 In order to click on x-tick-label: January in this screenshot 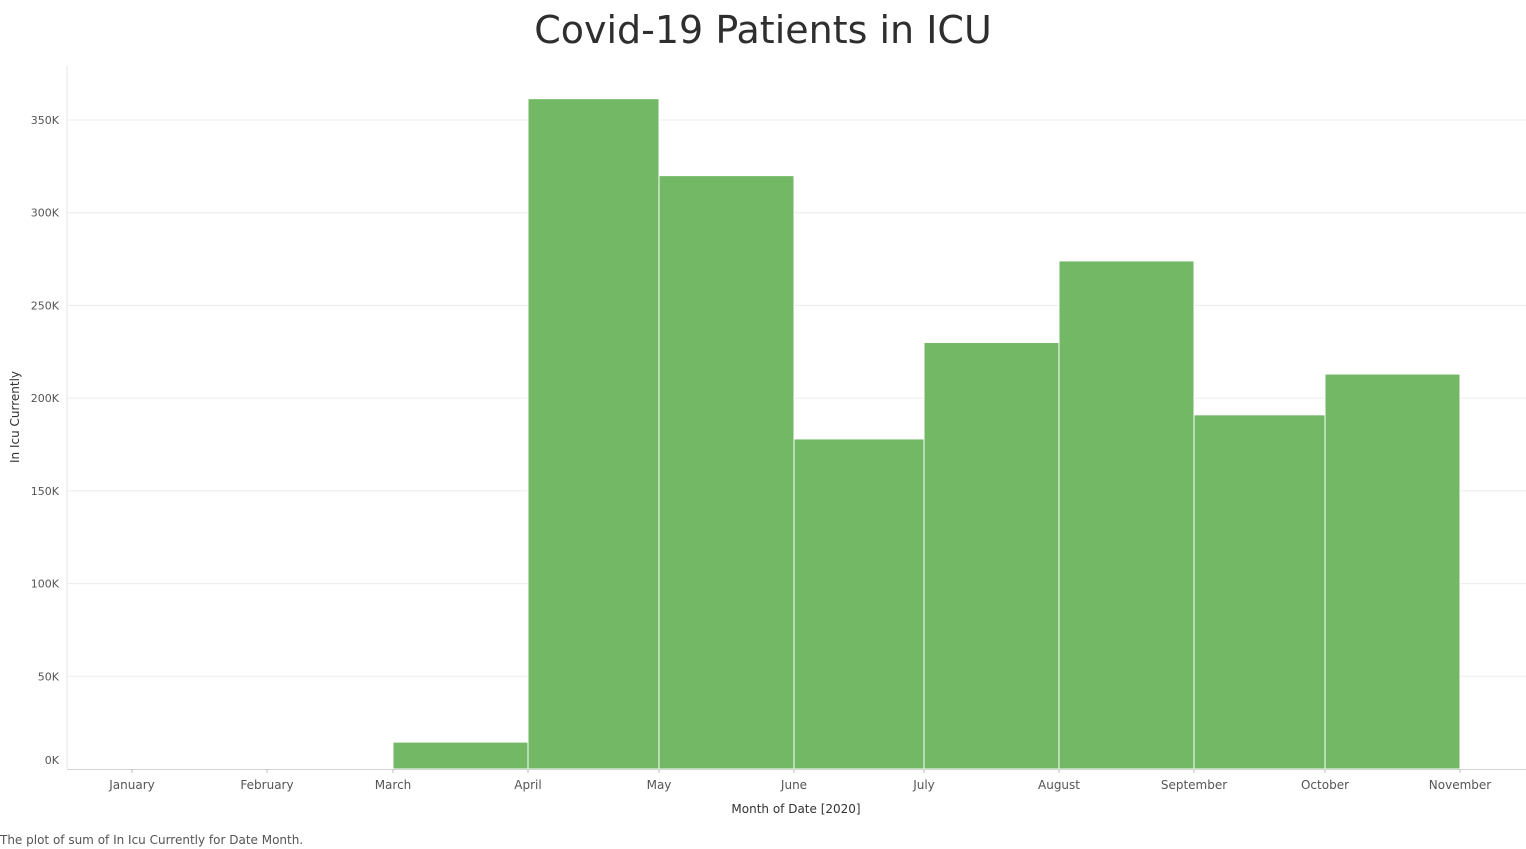, I will do `click(131, 785)`.